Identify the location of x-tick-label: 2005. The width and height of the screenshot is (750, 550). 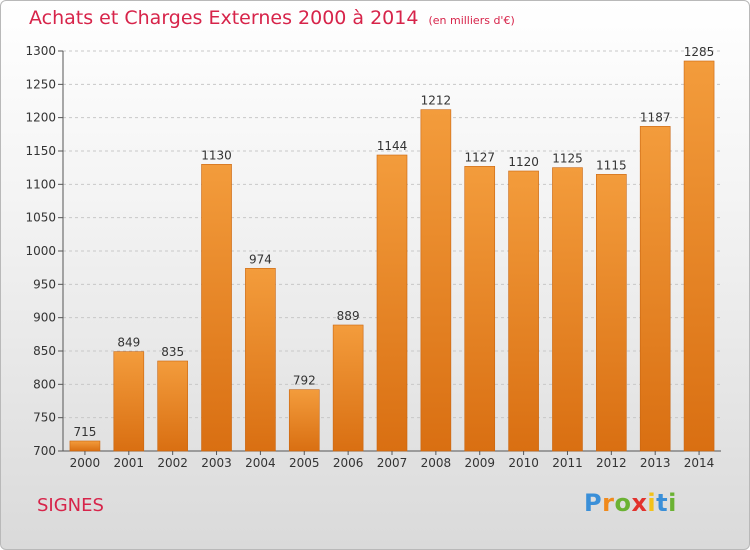
(304, 463).